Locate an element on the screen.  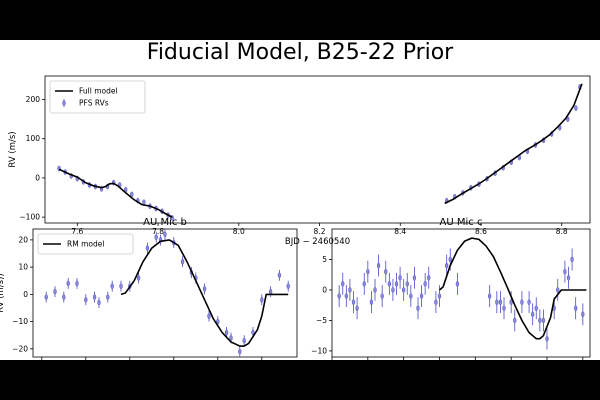
axes-frame is located at coordinates (461, 293).